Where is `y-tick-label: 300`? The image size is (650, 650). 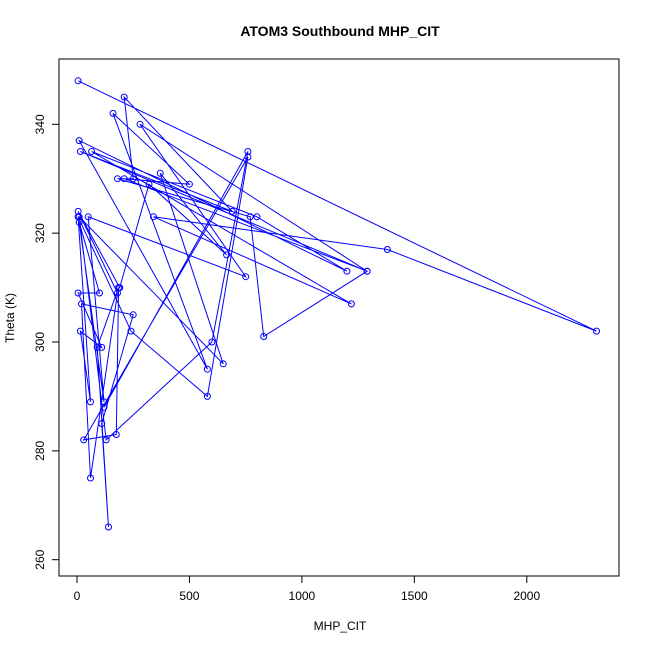 y-tick-label: 300 is located at coordinates (40, 342).